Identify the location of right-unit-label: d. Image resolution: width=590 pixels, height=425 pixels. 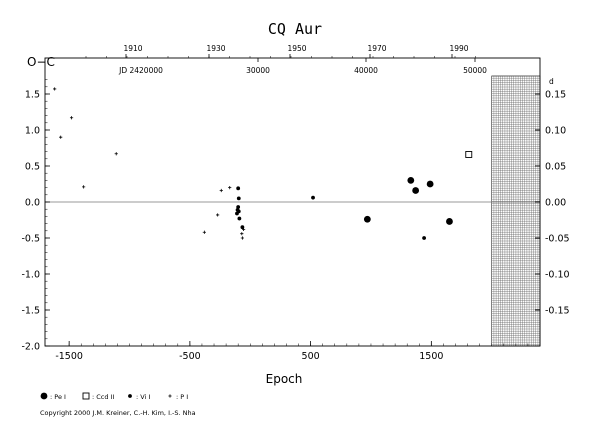
(551, 81).